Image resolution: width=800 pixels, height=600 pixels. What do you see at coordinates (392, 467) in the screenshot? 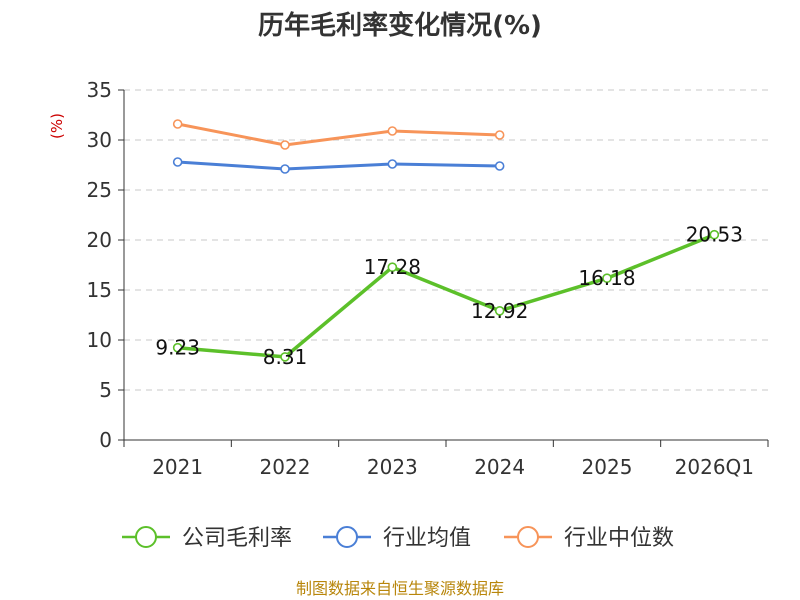
I see `x-tick-label: 2023` at bounding box center [392, 467].